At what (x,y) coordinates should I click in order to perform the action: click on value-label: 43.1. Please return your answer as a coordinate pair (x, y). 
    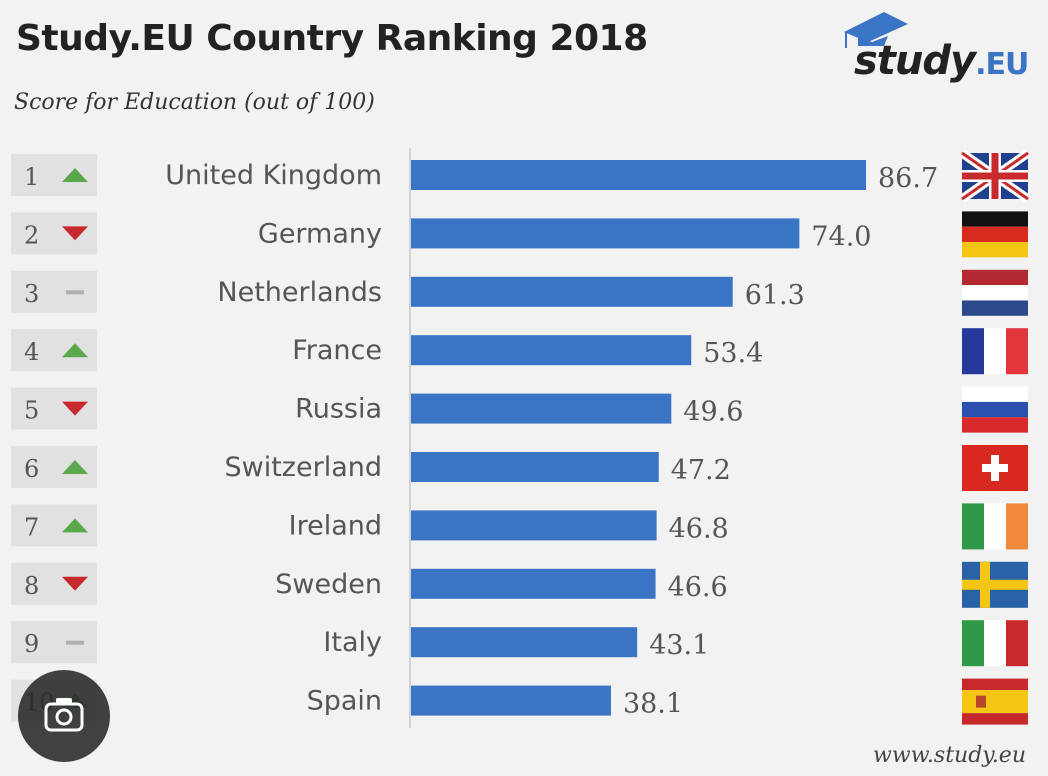
    Looking at the image, I should click on (679, 645).